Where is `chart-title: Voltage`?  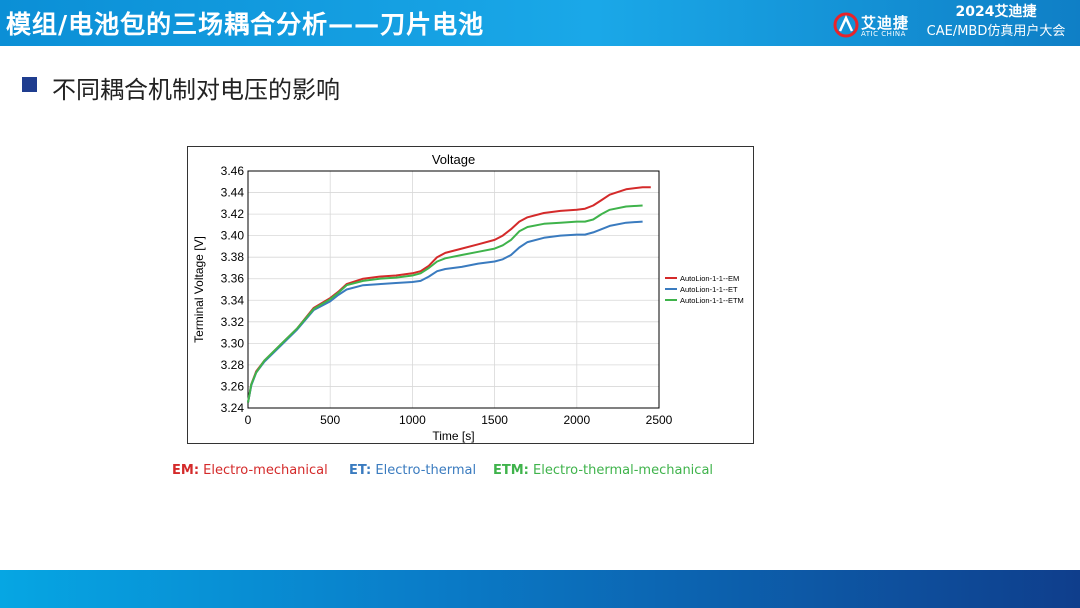 chart-title: Voltage is located at coordinates (453, 159).